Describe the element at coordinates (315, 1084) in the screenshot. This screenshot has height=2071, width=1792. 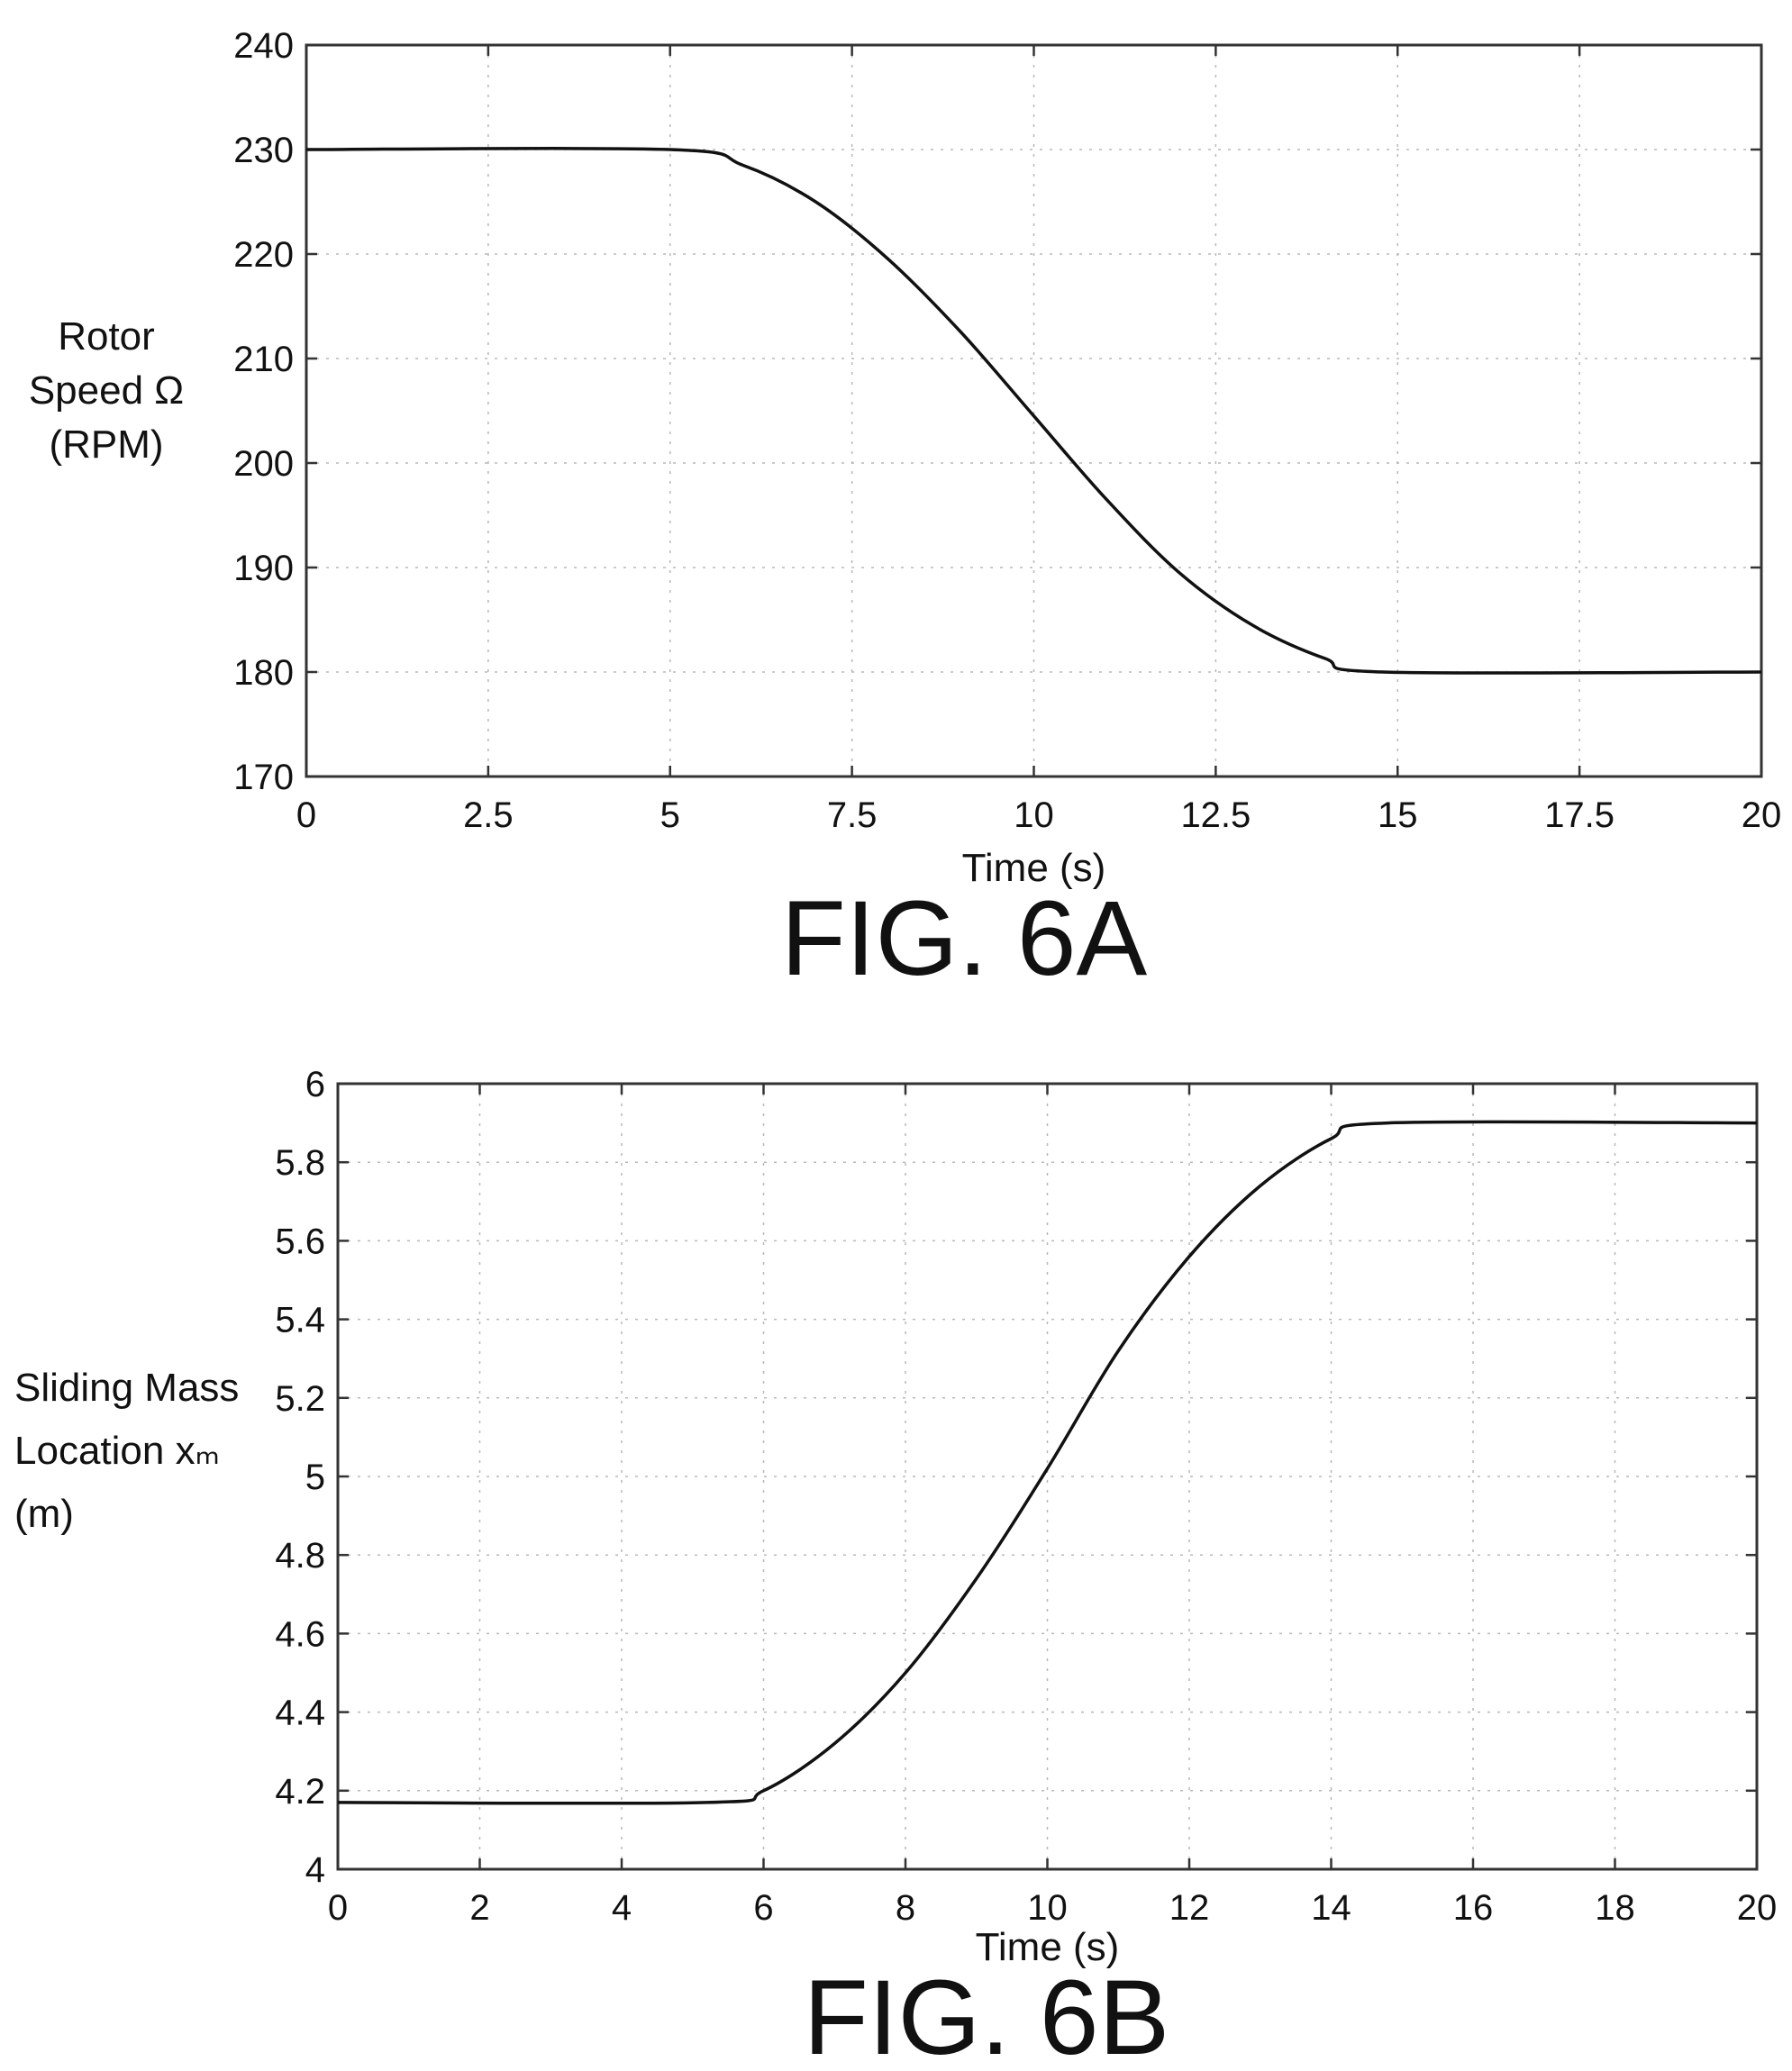
I see `y-tick-label: 6` at that location.